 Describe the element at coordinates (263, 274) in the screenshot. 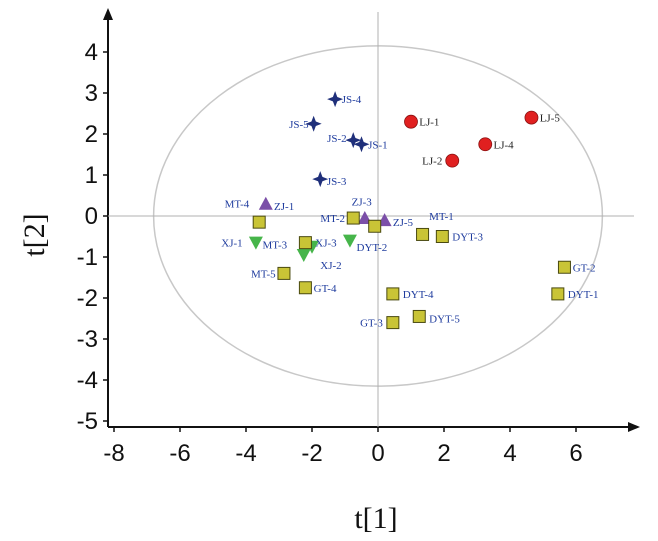

I see `label-mt-5: MT-5` at that location.